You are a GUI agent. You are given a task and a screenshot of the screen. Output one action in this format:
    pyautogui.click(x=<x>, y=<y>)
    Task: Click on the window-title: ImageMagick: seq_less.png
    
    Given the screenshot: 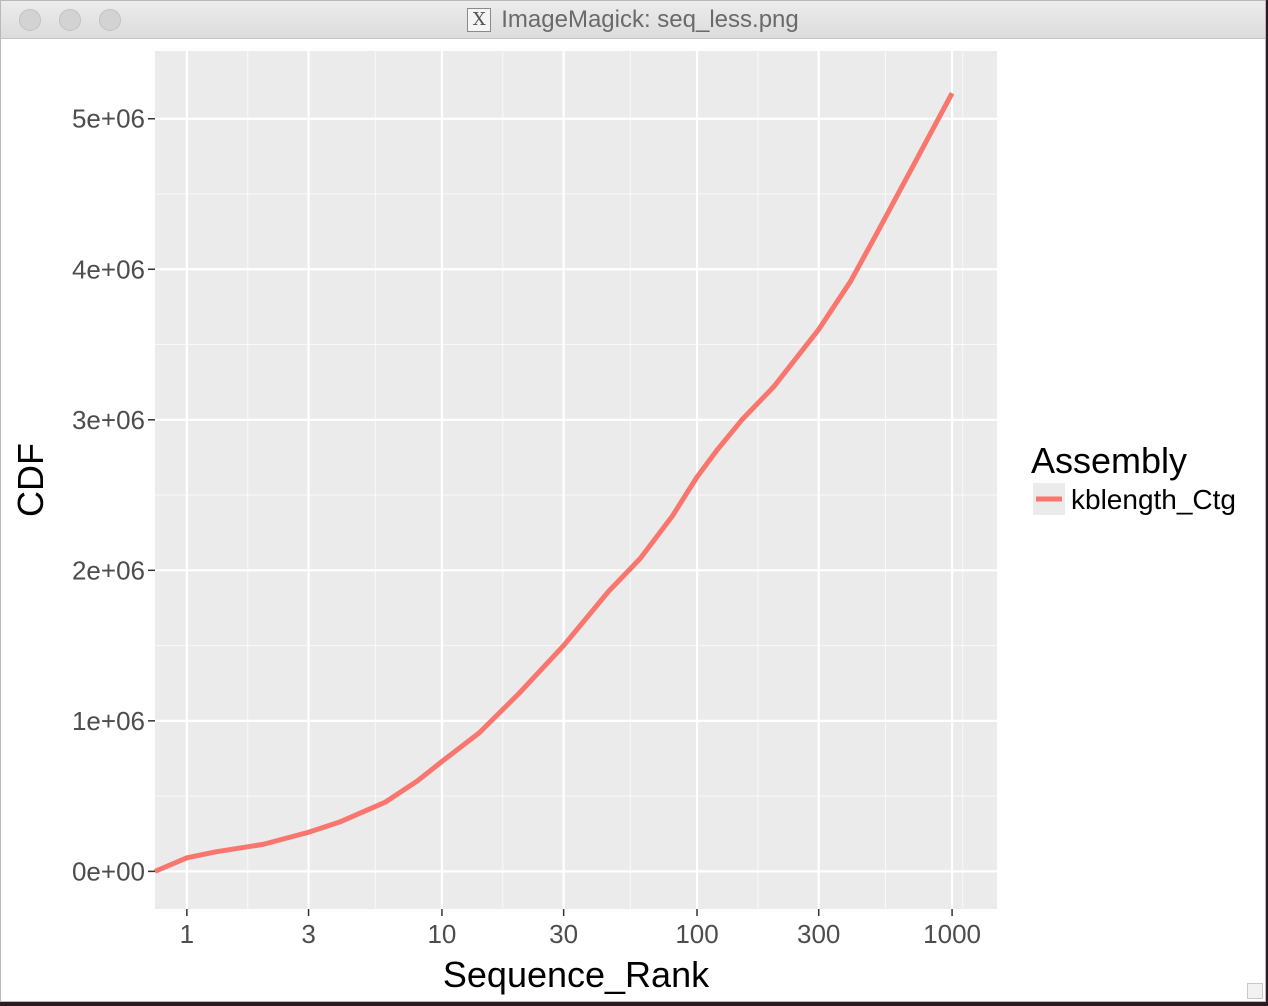 What is the action you would take?
    pyautogui.click(x=650, y=19)
    